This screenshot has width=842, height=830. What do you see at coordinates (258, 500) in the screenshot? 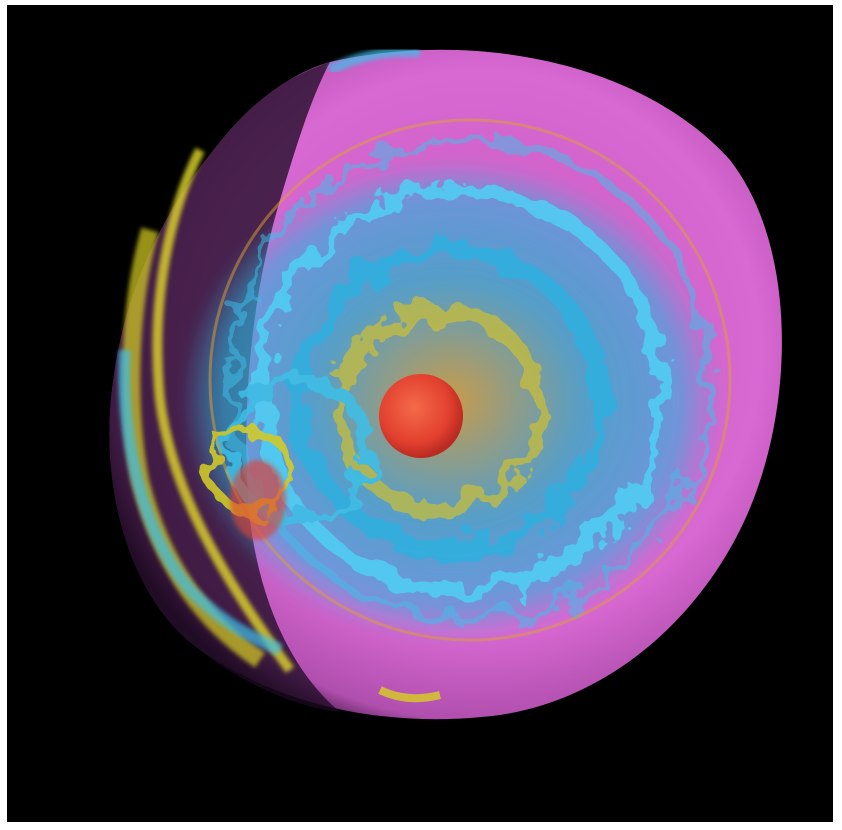
I see `red-blob` at bounding box center [258, 500].